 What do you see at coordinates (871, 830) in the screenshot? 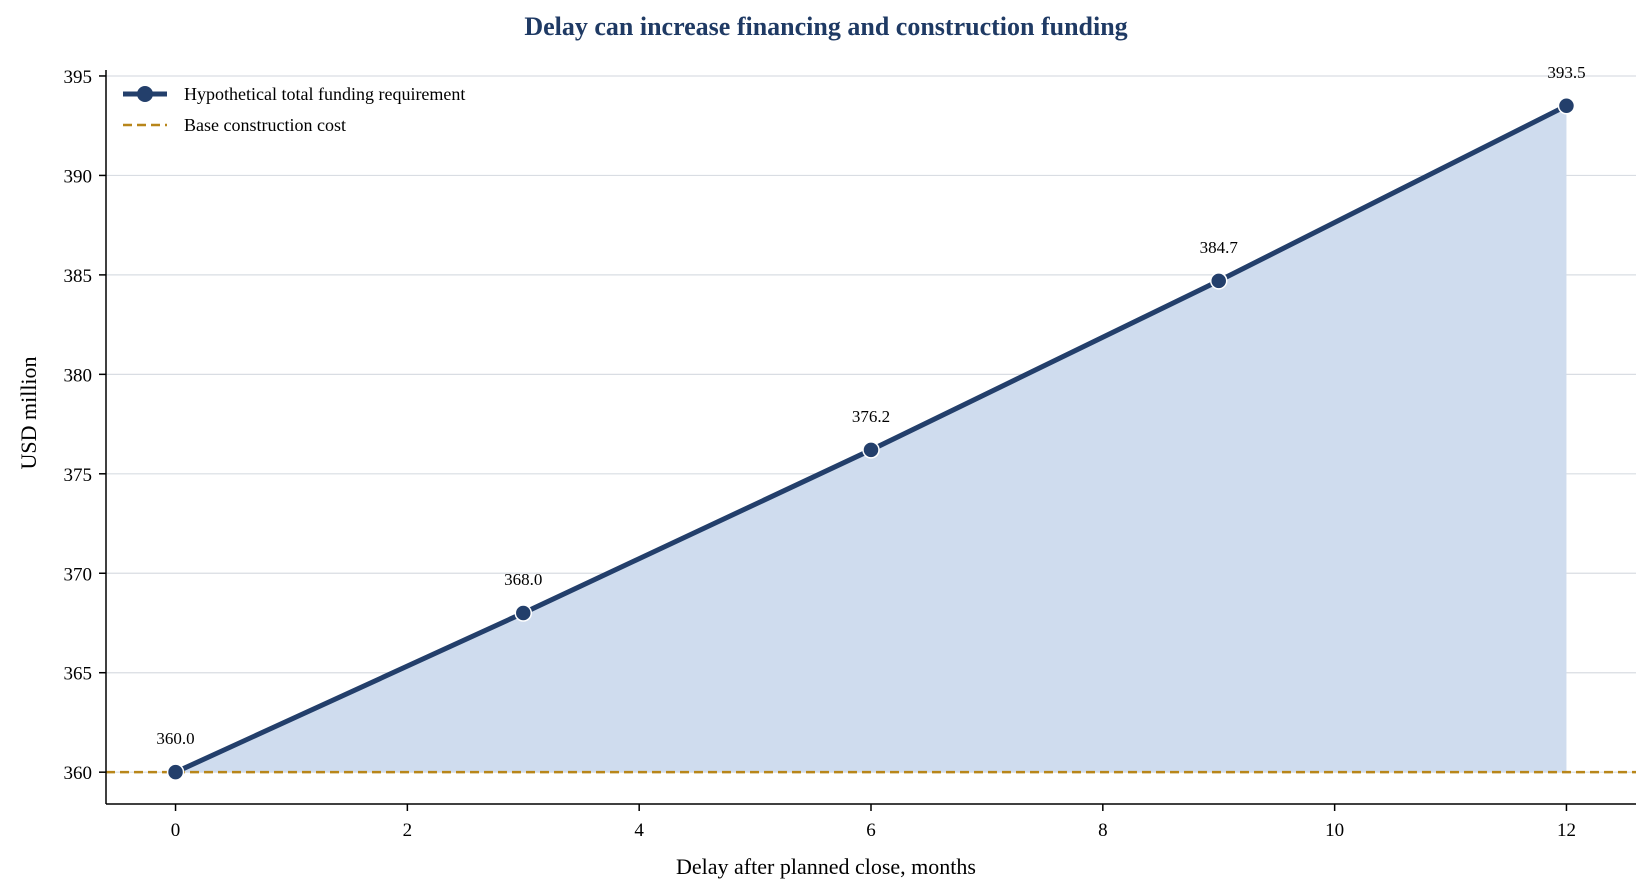
I see `x-tick-label: 6` at bounding box center [871, 830].